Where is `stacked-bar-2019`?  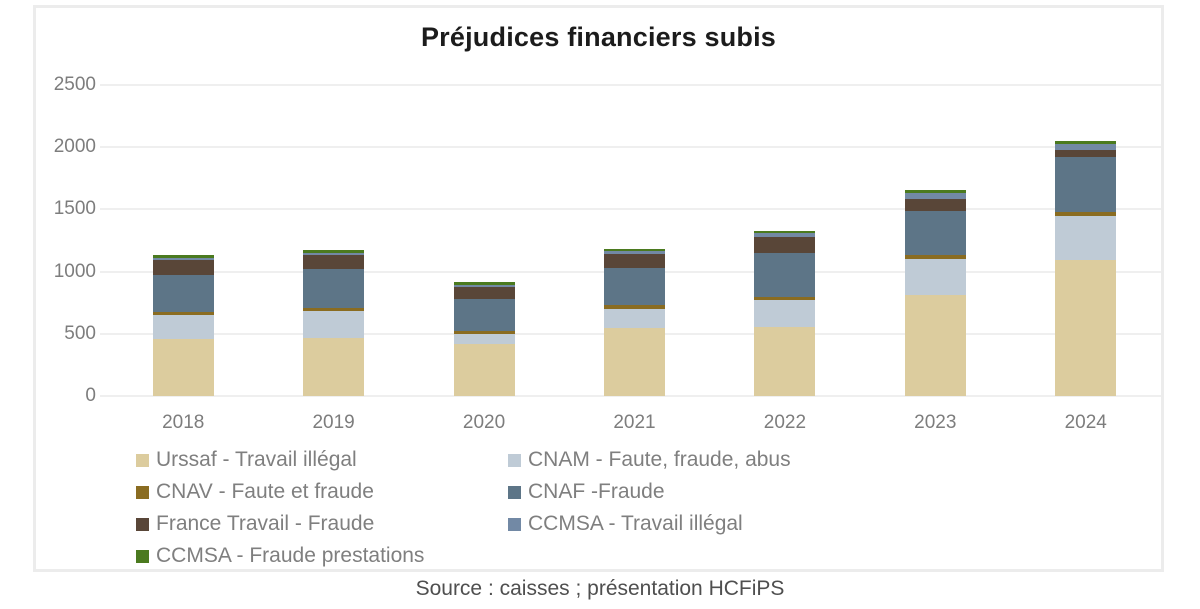 stacked-bar-2019 is located at coordinates (334, 322).